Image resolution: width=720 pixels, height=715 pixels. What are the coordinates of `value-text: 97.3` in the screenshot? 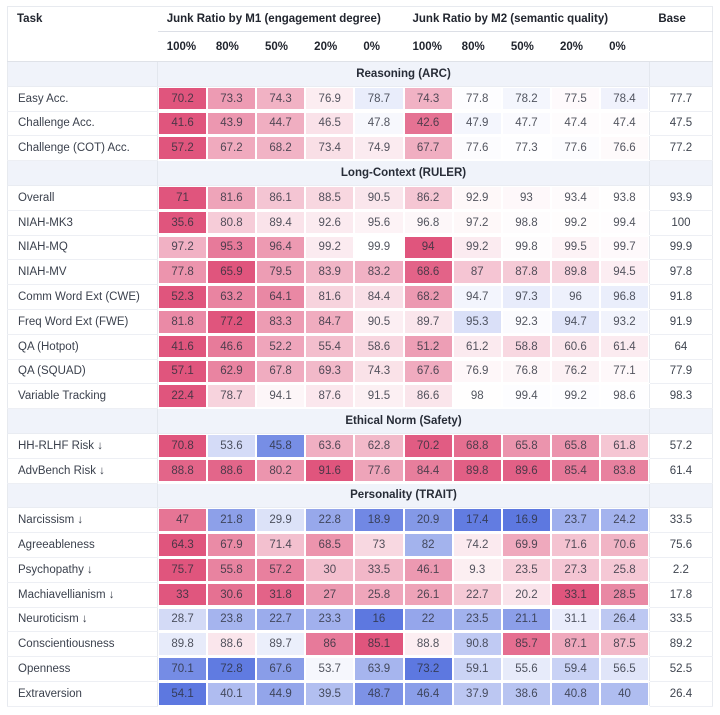 It's located at (526, 297).